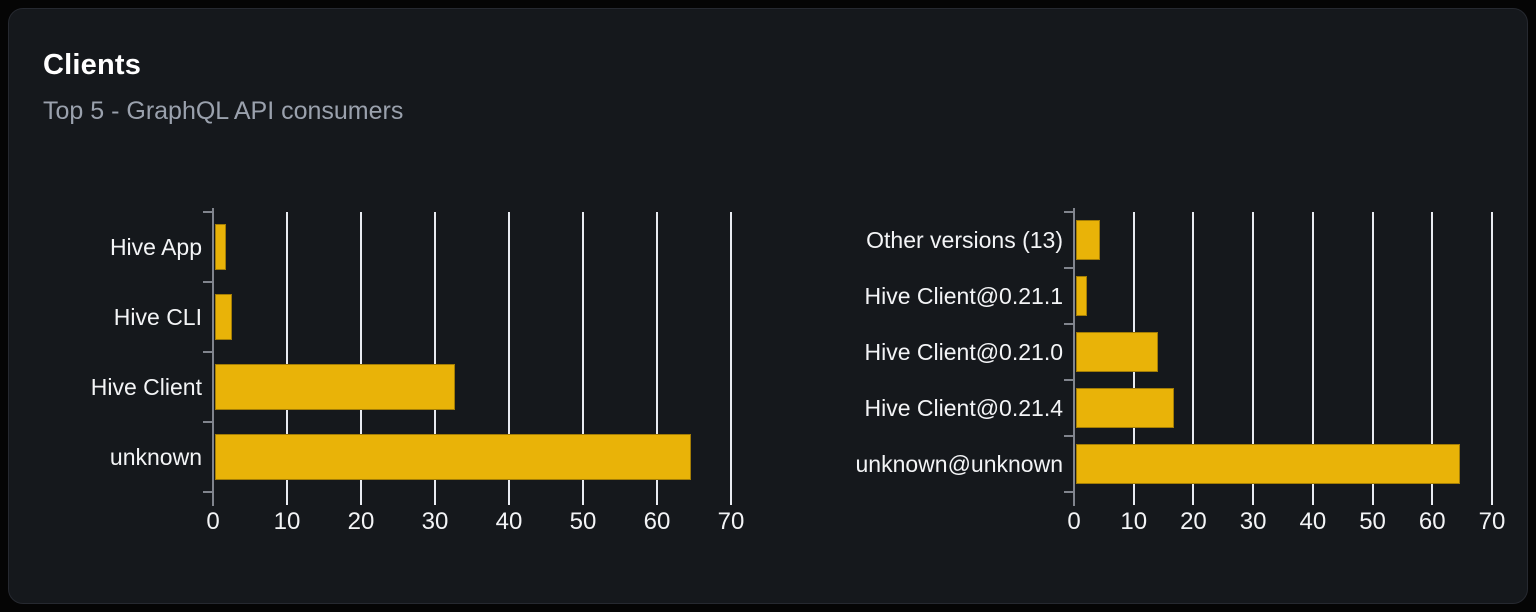 The image size is (1536, 612). What do you see at coordinates (223, 111) in the screenshot?
I see `card-subtitle: Top 5 - GraphQL API consumers` at bounding box center [223, 111].